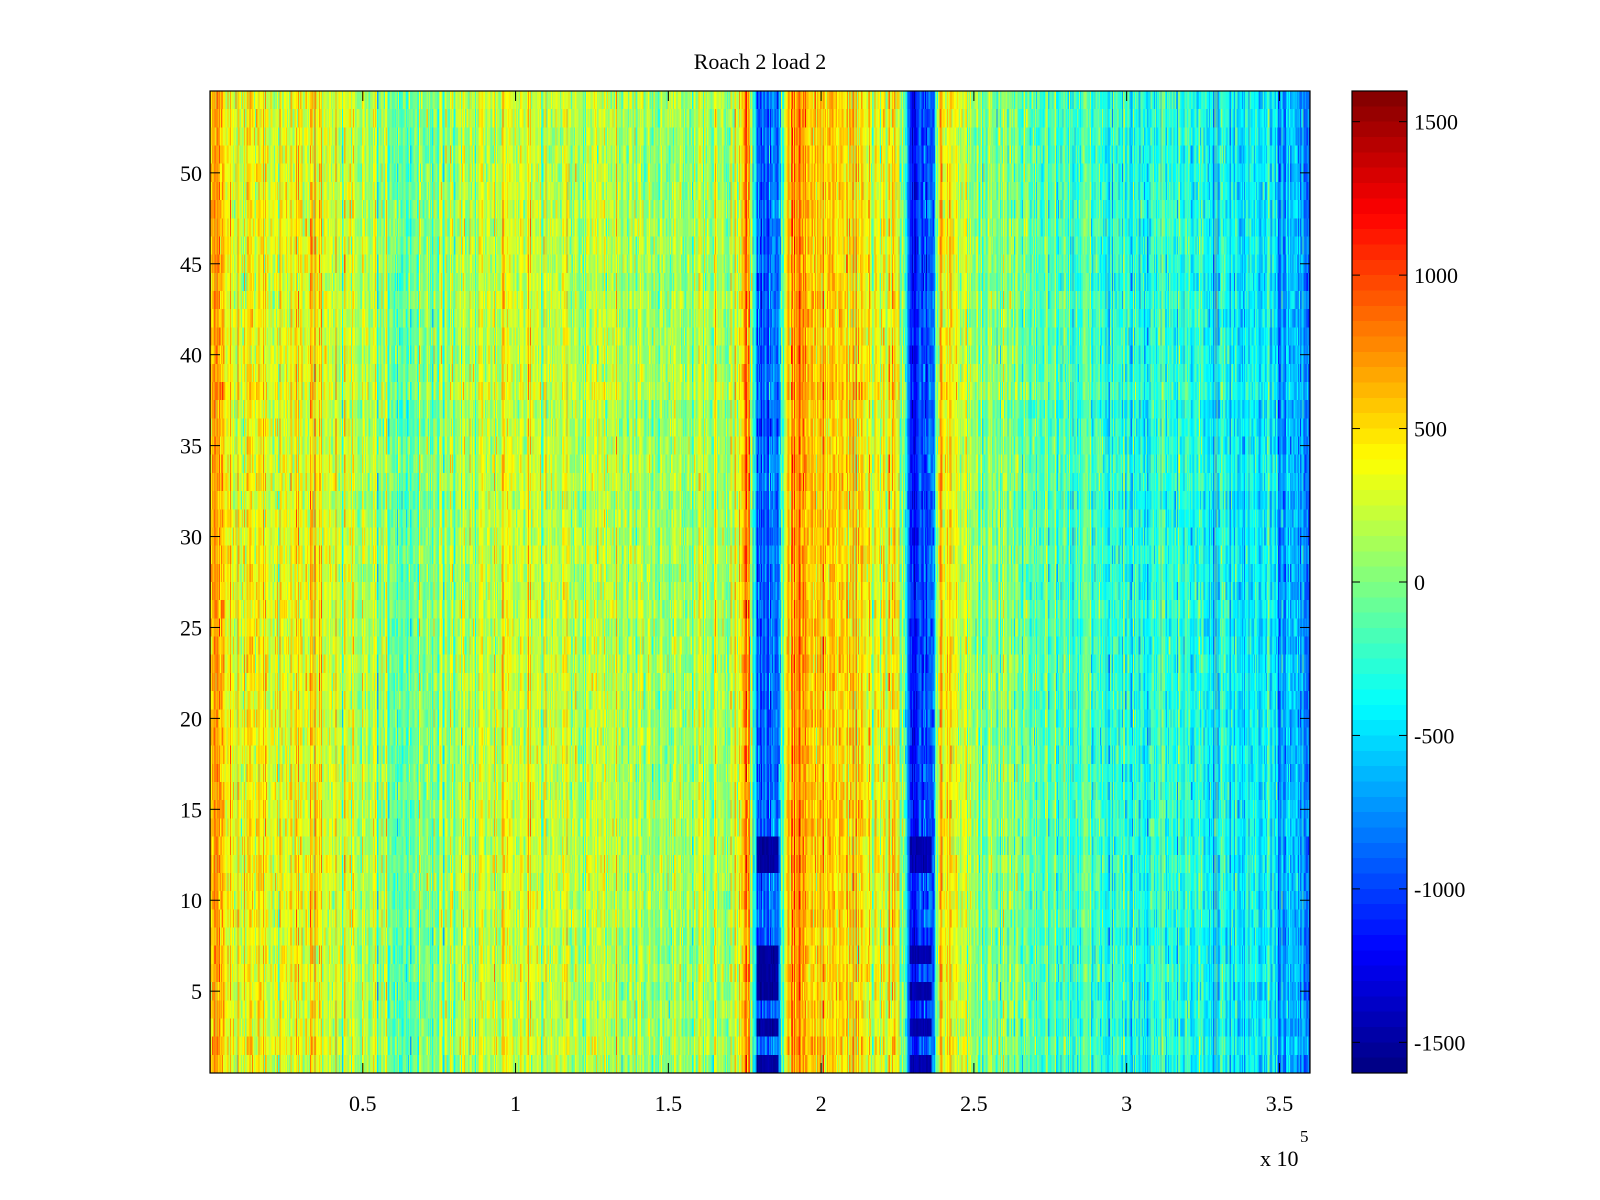 The width and height of the screenshot is (1600, 1200). What do you see at coordinates (191, 264) in the screenshot?
I see `y-tick-label: 45` at bounding box center [191, 264].